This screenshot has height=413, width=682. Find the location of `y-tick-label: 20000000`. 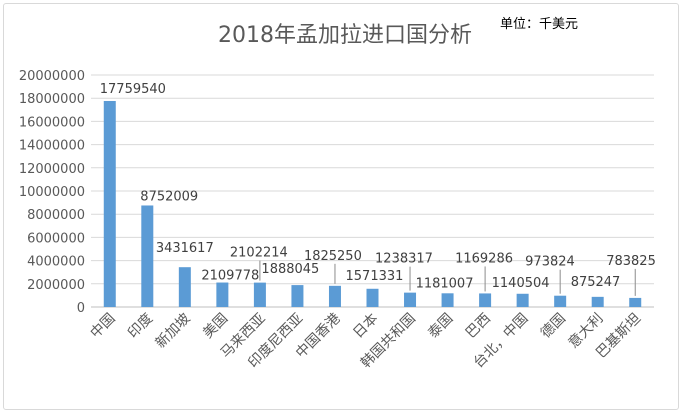

y-tick-label: 20000000 is located at coordinates (52, 76).